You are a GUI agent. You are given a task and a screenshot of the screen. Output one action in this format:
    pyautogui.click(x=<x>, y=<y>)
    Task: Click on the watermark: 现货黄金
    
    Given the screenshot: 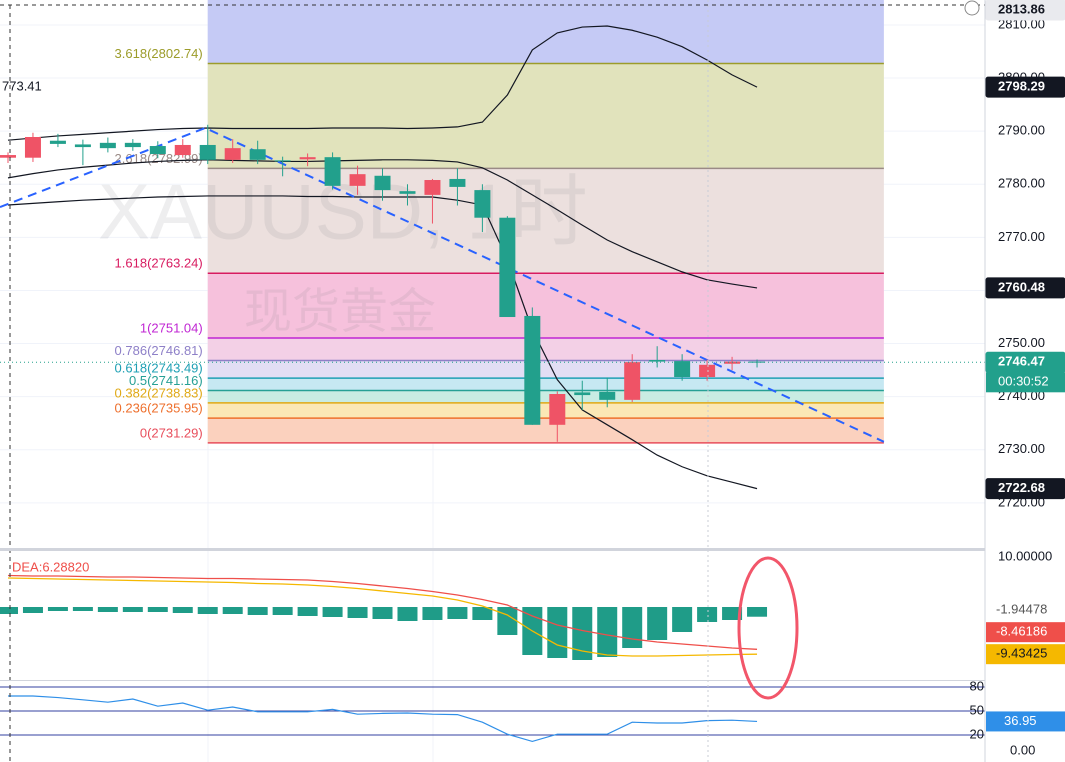 What is the action you would take?
    pyautogui.click(x=340, y=312)
    